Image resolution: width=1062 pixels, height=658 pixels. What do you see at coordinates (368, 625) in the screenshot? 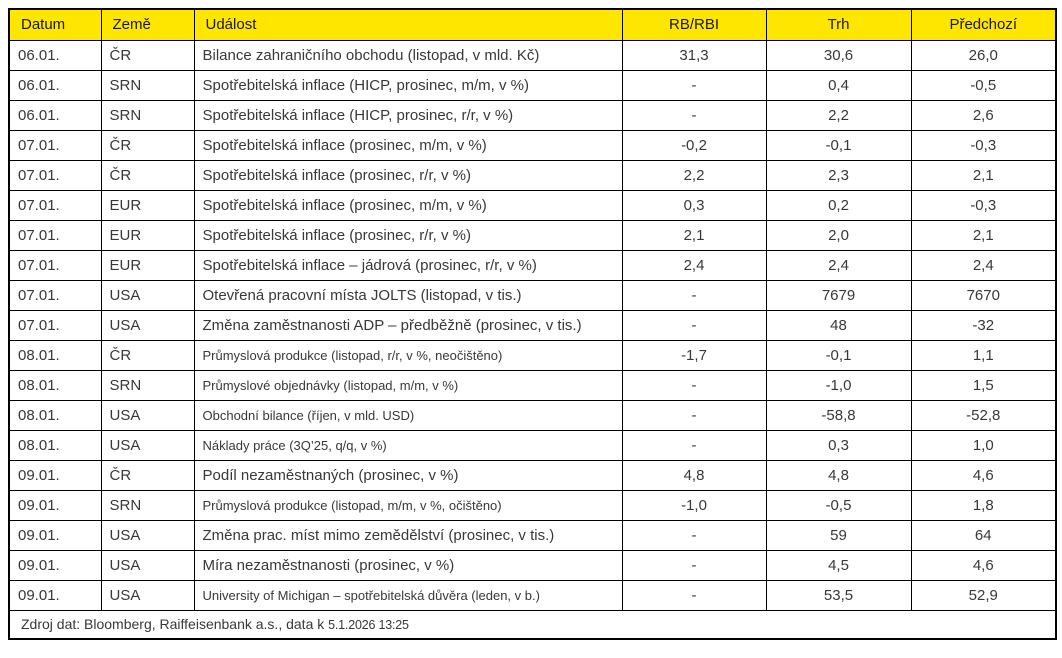
I see `data-timestamp: 5.1.2026 13:25` at bounding box center [368, 625].